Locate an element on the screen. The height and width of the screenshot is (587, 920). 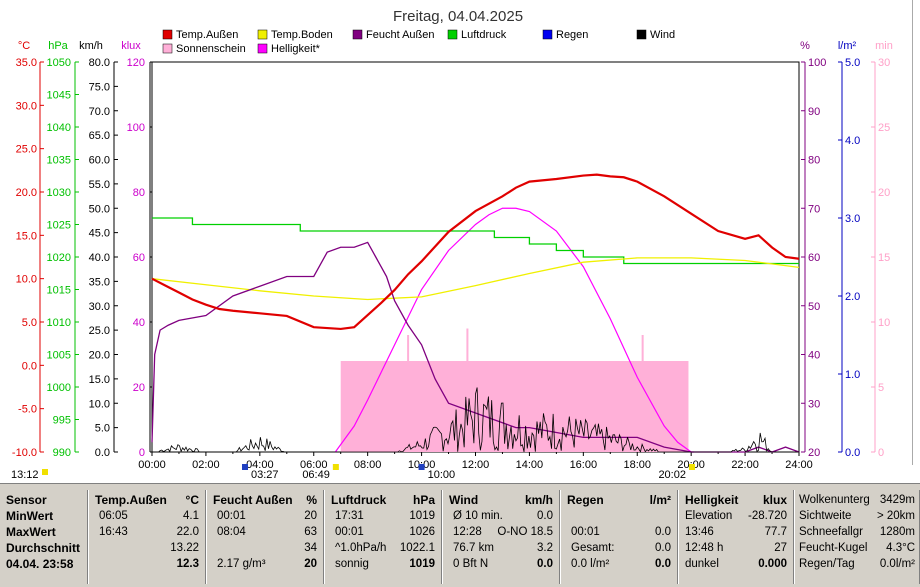
tick-label-pct: 30 is located at coordinates (814, 404).